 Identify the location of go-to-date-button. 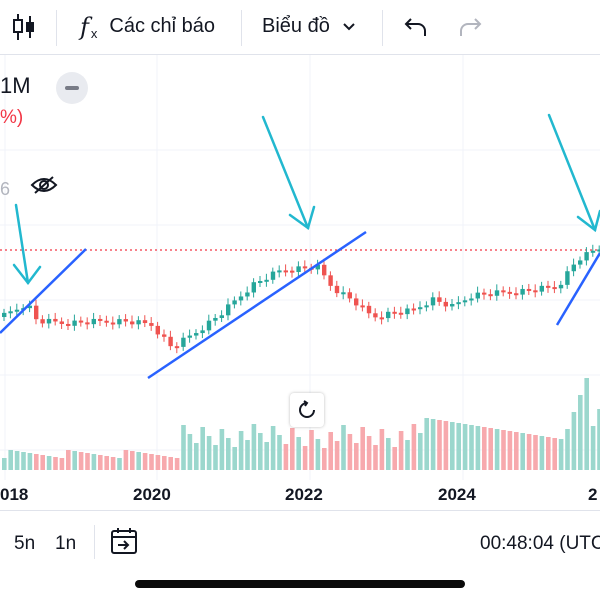
(124, 544).